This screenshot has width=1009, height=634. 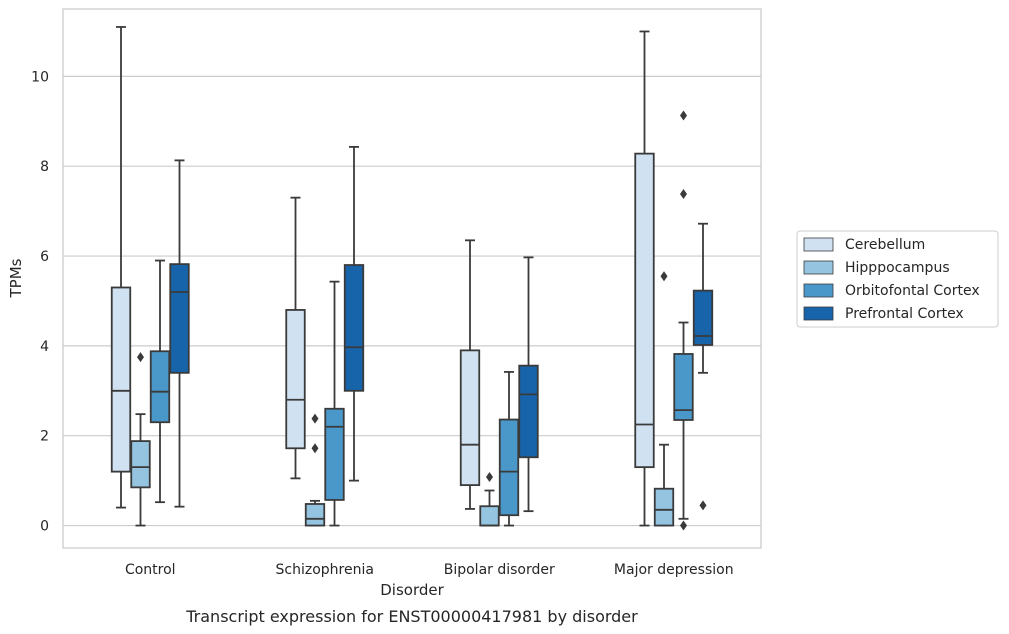 I want to click on y-tick-label: 10, so click(x=40, y=77).